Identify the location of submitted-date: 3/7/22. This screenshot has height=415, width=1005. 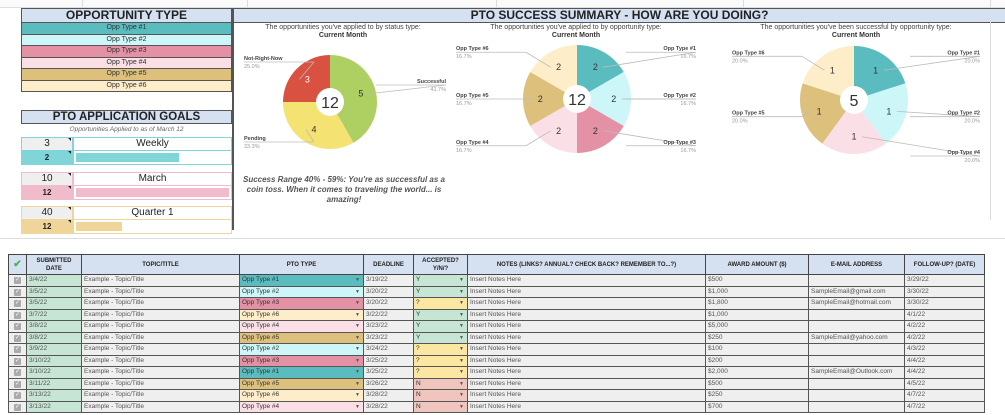
(54, 314).